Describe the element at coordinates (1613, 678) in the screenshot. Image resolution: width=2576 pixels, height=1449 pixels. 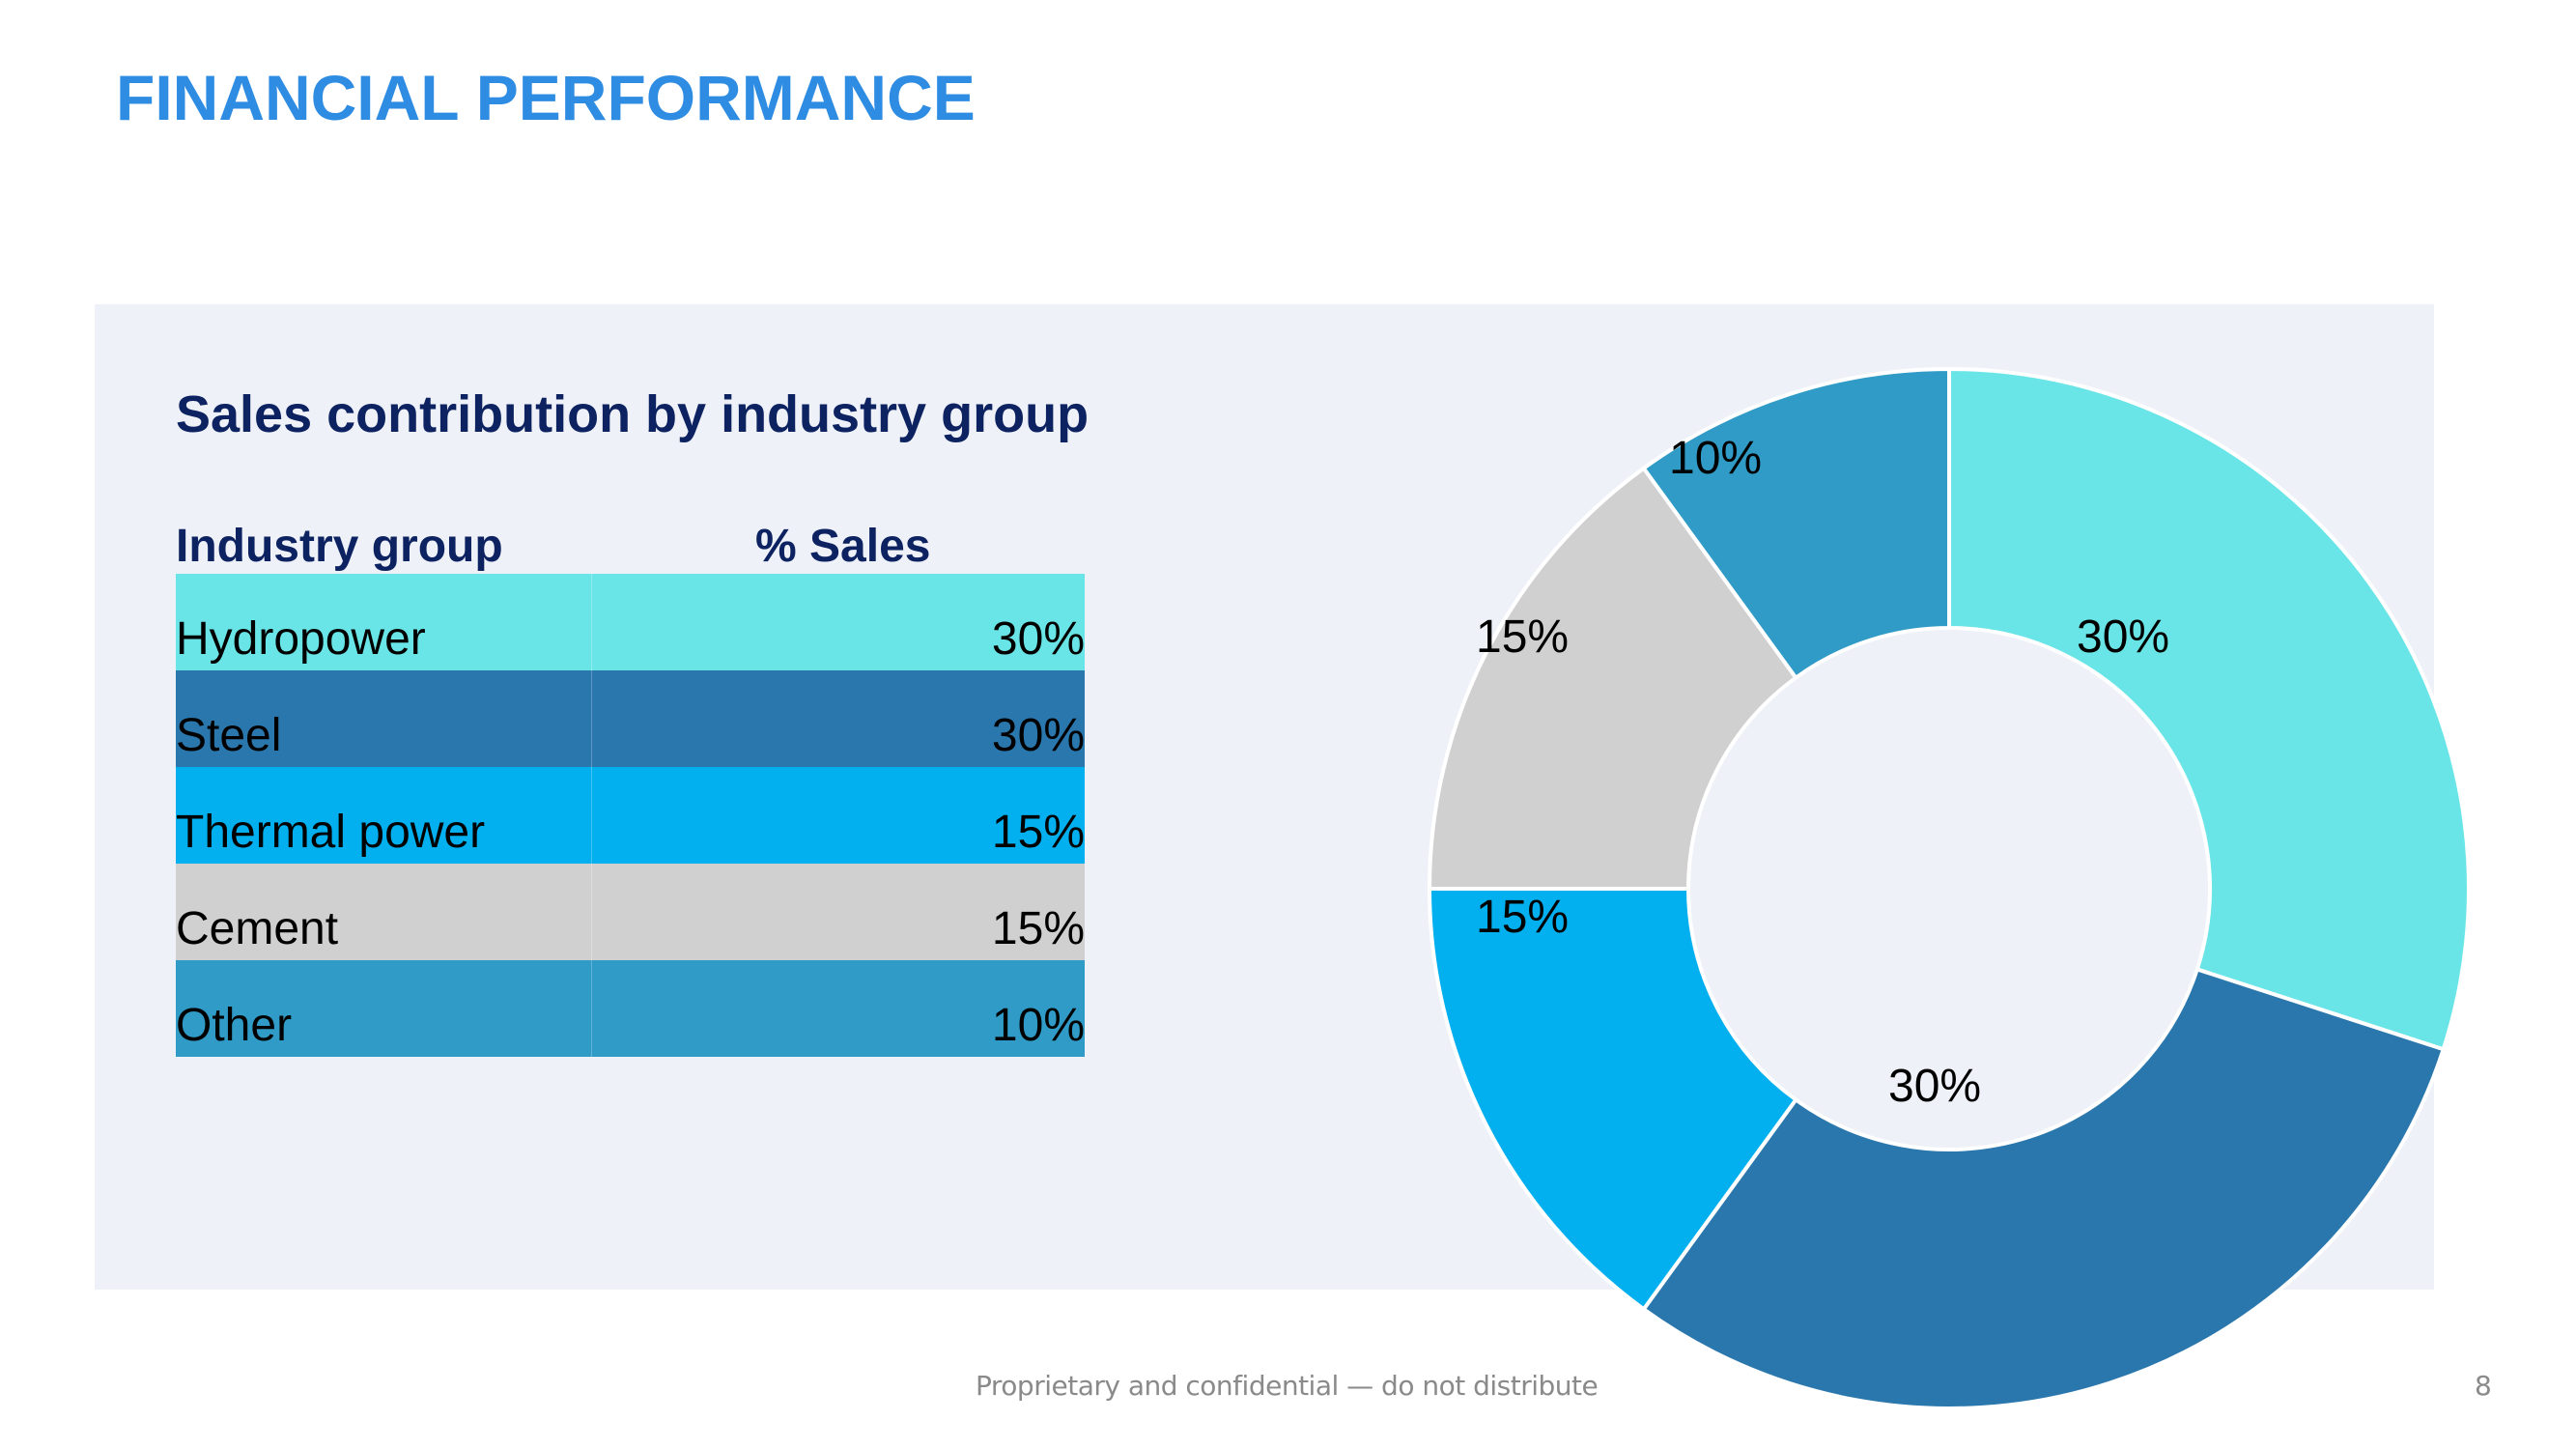
I see `donut-slice-cement` at that location.